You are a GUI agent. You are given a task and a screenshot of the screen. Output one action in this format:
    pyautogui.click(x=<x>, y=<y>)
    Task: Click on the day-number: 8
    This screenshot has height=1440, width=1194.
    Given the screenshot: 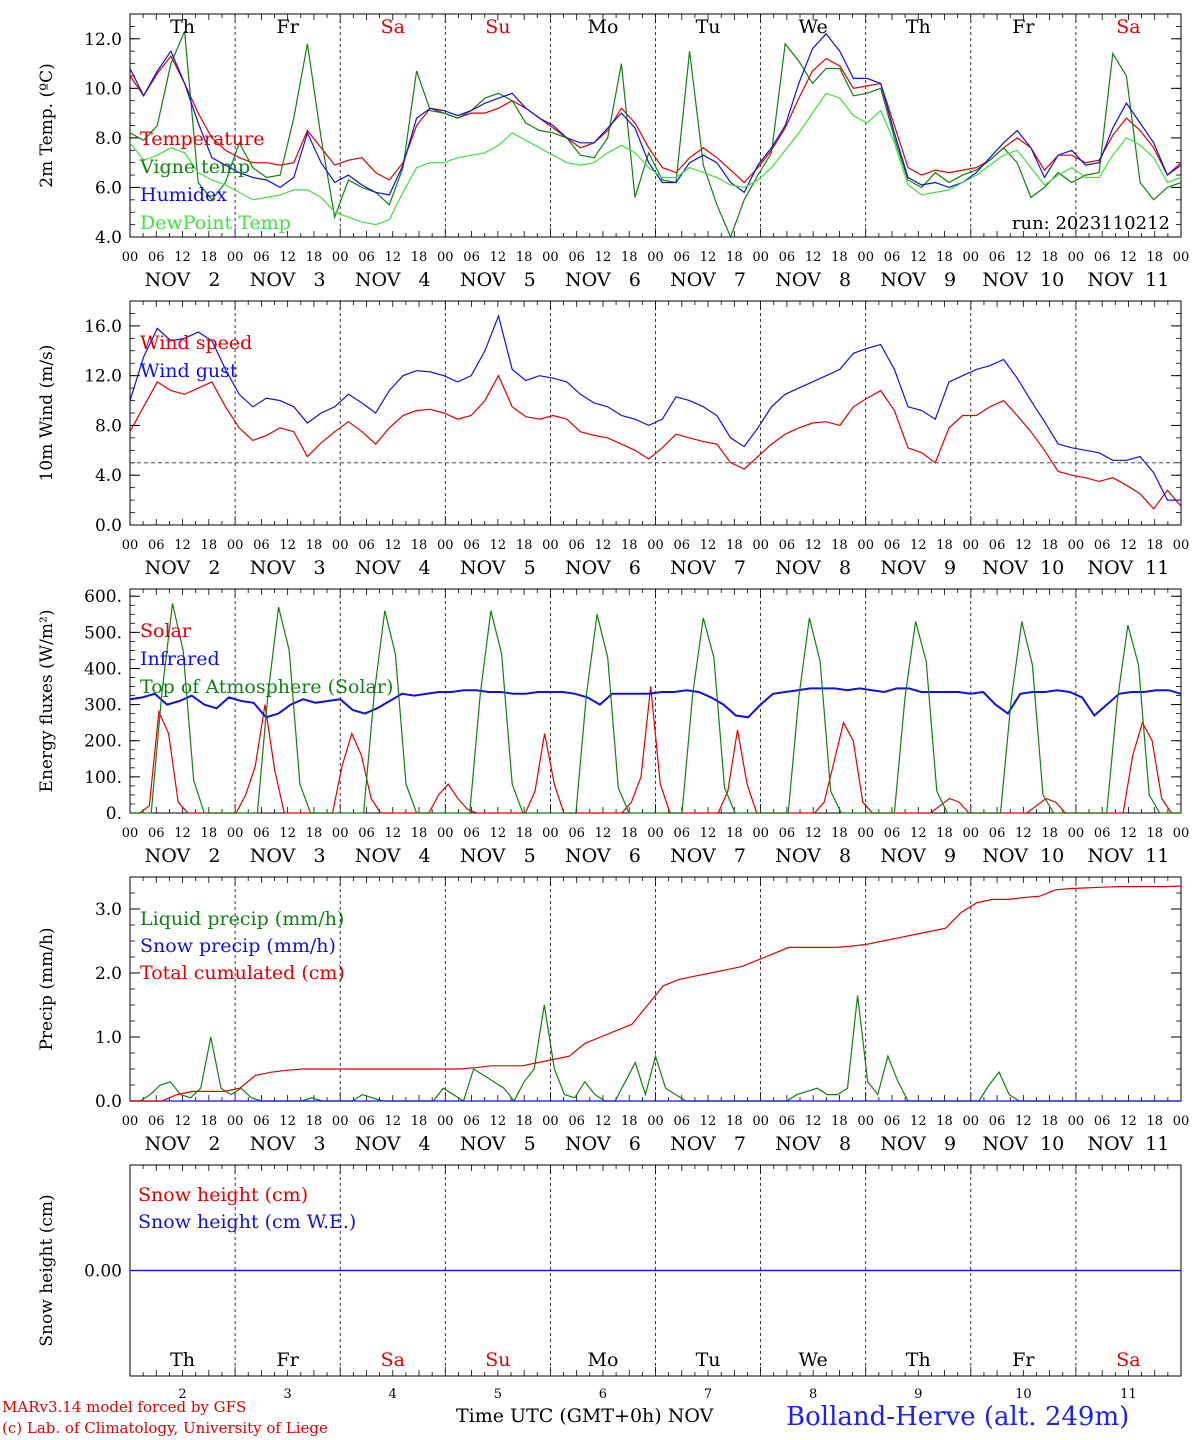 What is the action you would take?
    pyautogui.click(x=813, y=1394)
    